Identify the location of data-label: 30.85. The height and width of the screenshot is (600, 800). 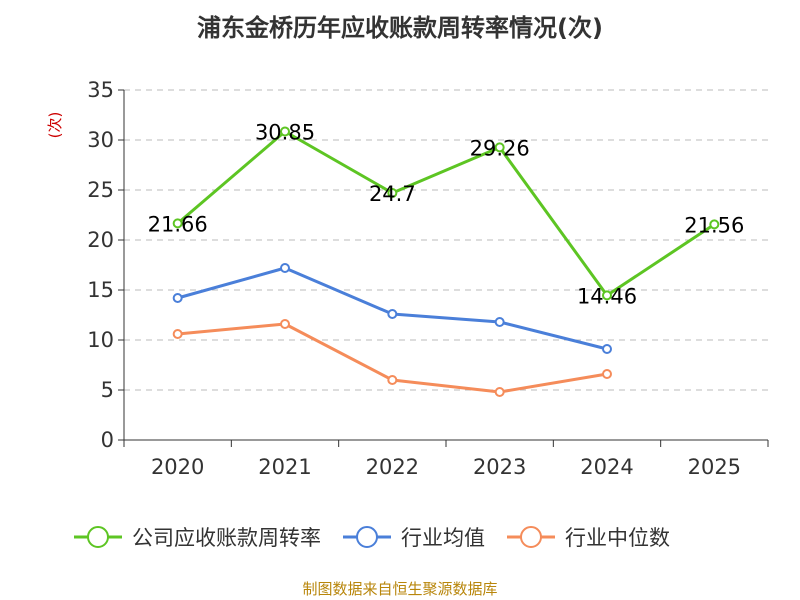
(285, 133).